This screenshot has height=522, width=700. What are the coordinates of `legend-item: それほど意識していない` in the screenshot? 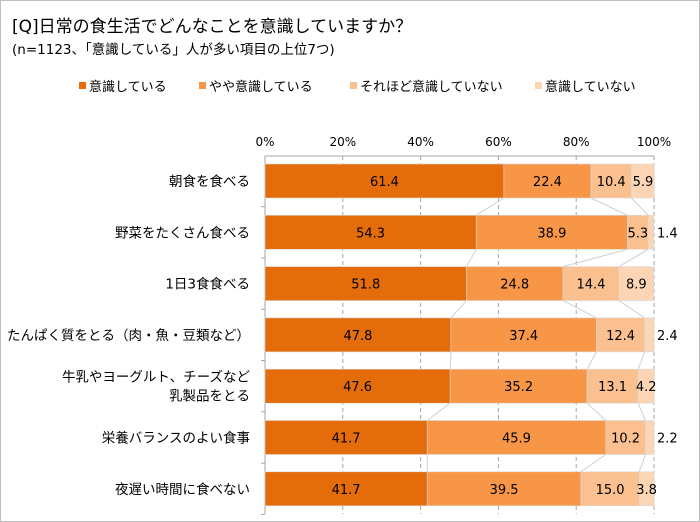 It's located at (426, 85).